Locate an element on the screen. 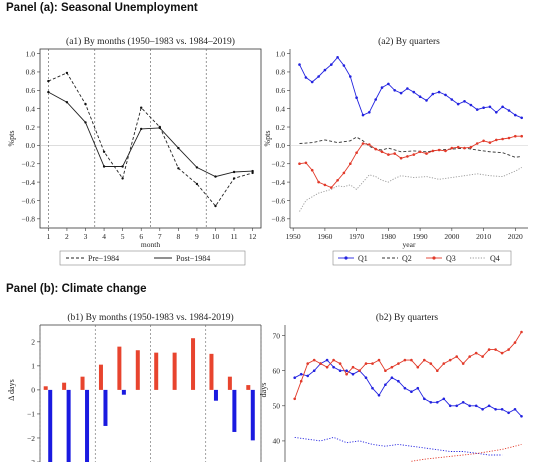 The width and height of the screenshot is (534, 462). a2-ylabel: %pts is located at coordinates (267, 139).